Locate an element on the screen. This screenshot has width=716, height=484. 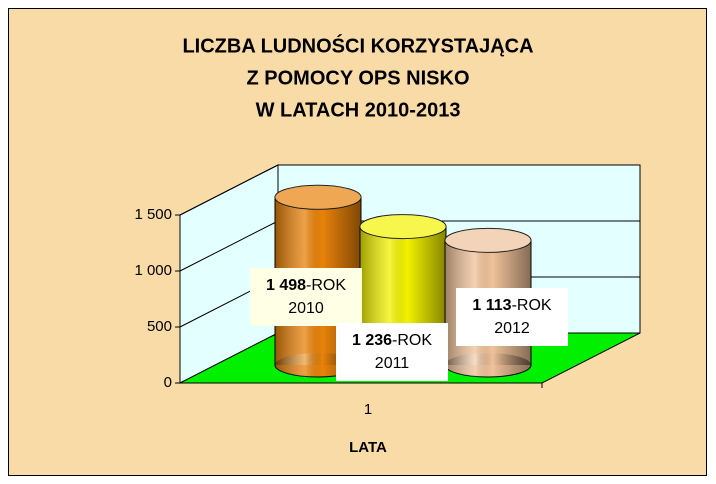
y-tick-label: 0 is located at coordinates (168, 382).